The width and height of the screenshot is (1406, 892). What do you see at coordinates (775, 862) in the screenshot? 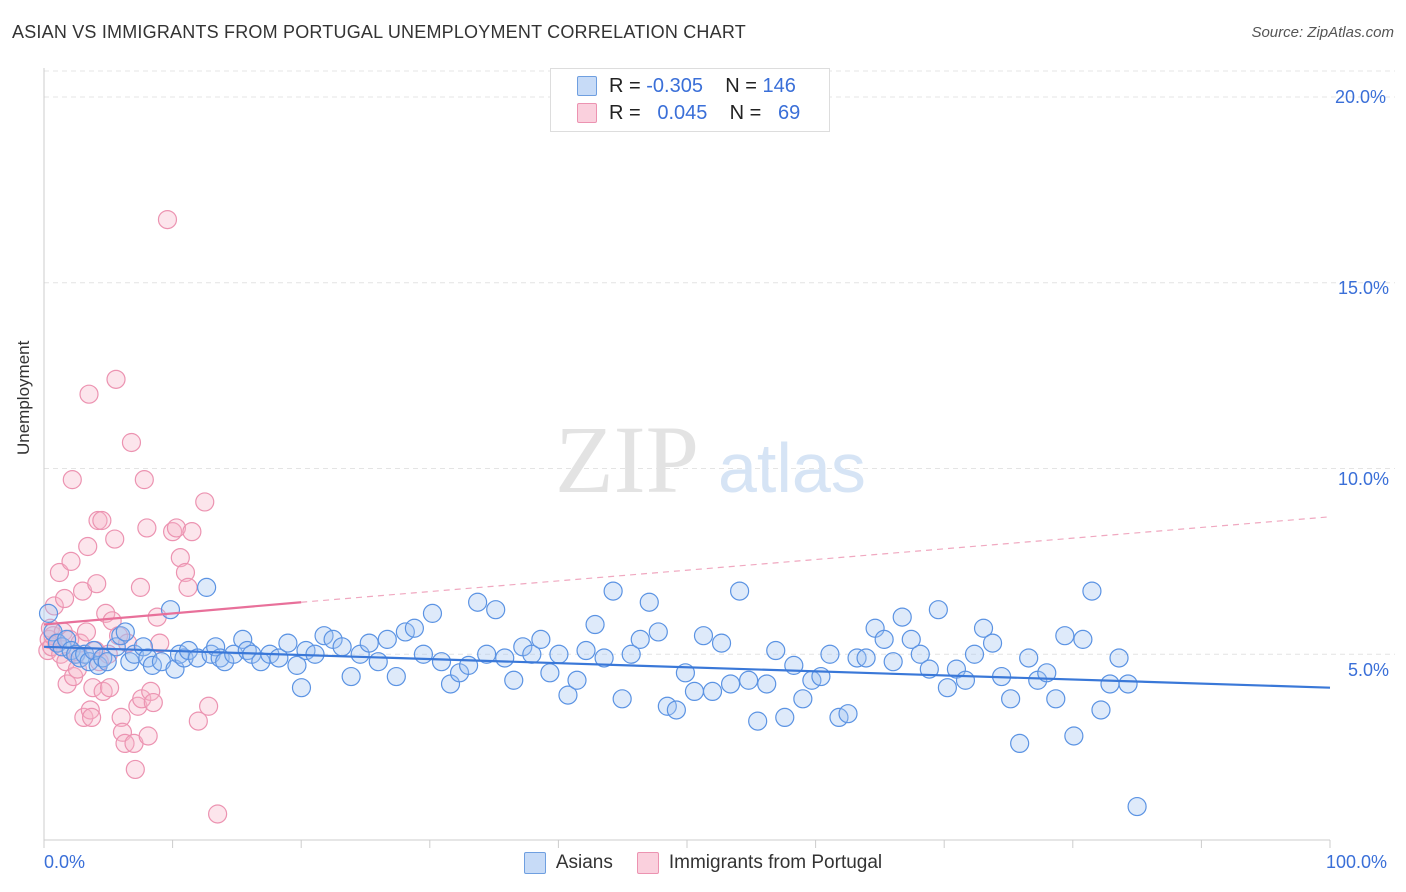
I see `legend-label-portugal: Immigrants from Portugal` at bounding box center [775, 862].